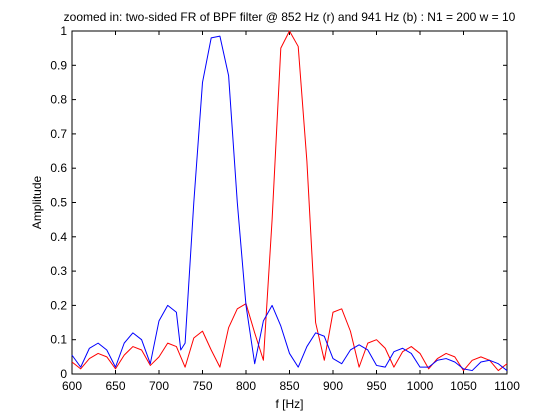 The width and height of the screenshot is (560, 420). What do you see at coordinates (58, 340) in the screenshot?
I see `y-tick-label: 0.1` at bounding box center [58, 340].